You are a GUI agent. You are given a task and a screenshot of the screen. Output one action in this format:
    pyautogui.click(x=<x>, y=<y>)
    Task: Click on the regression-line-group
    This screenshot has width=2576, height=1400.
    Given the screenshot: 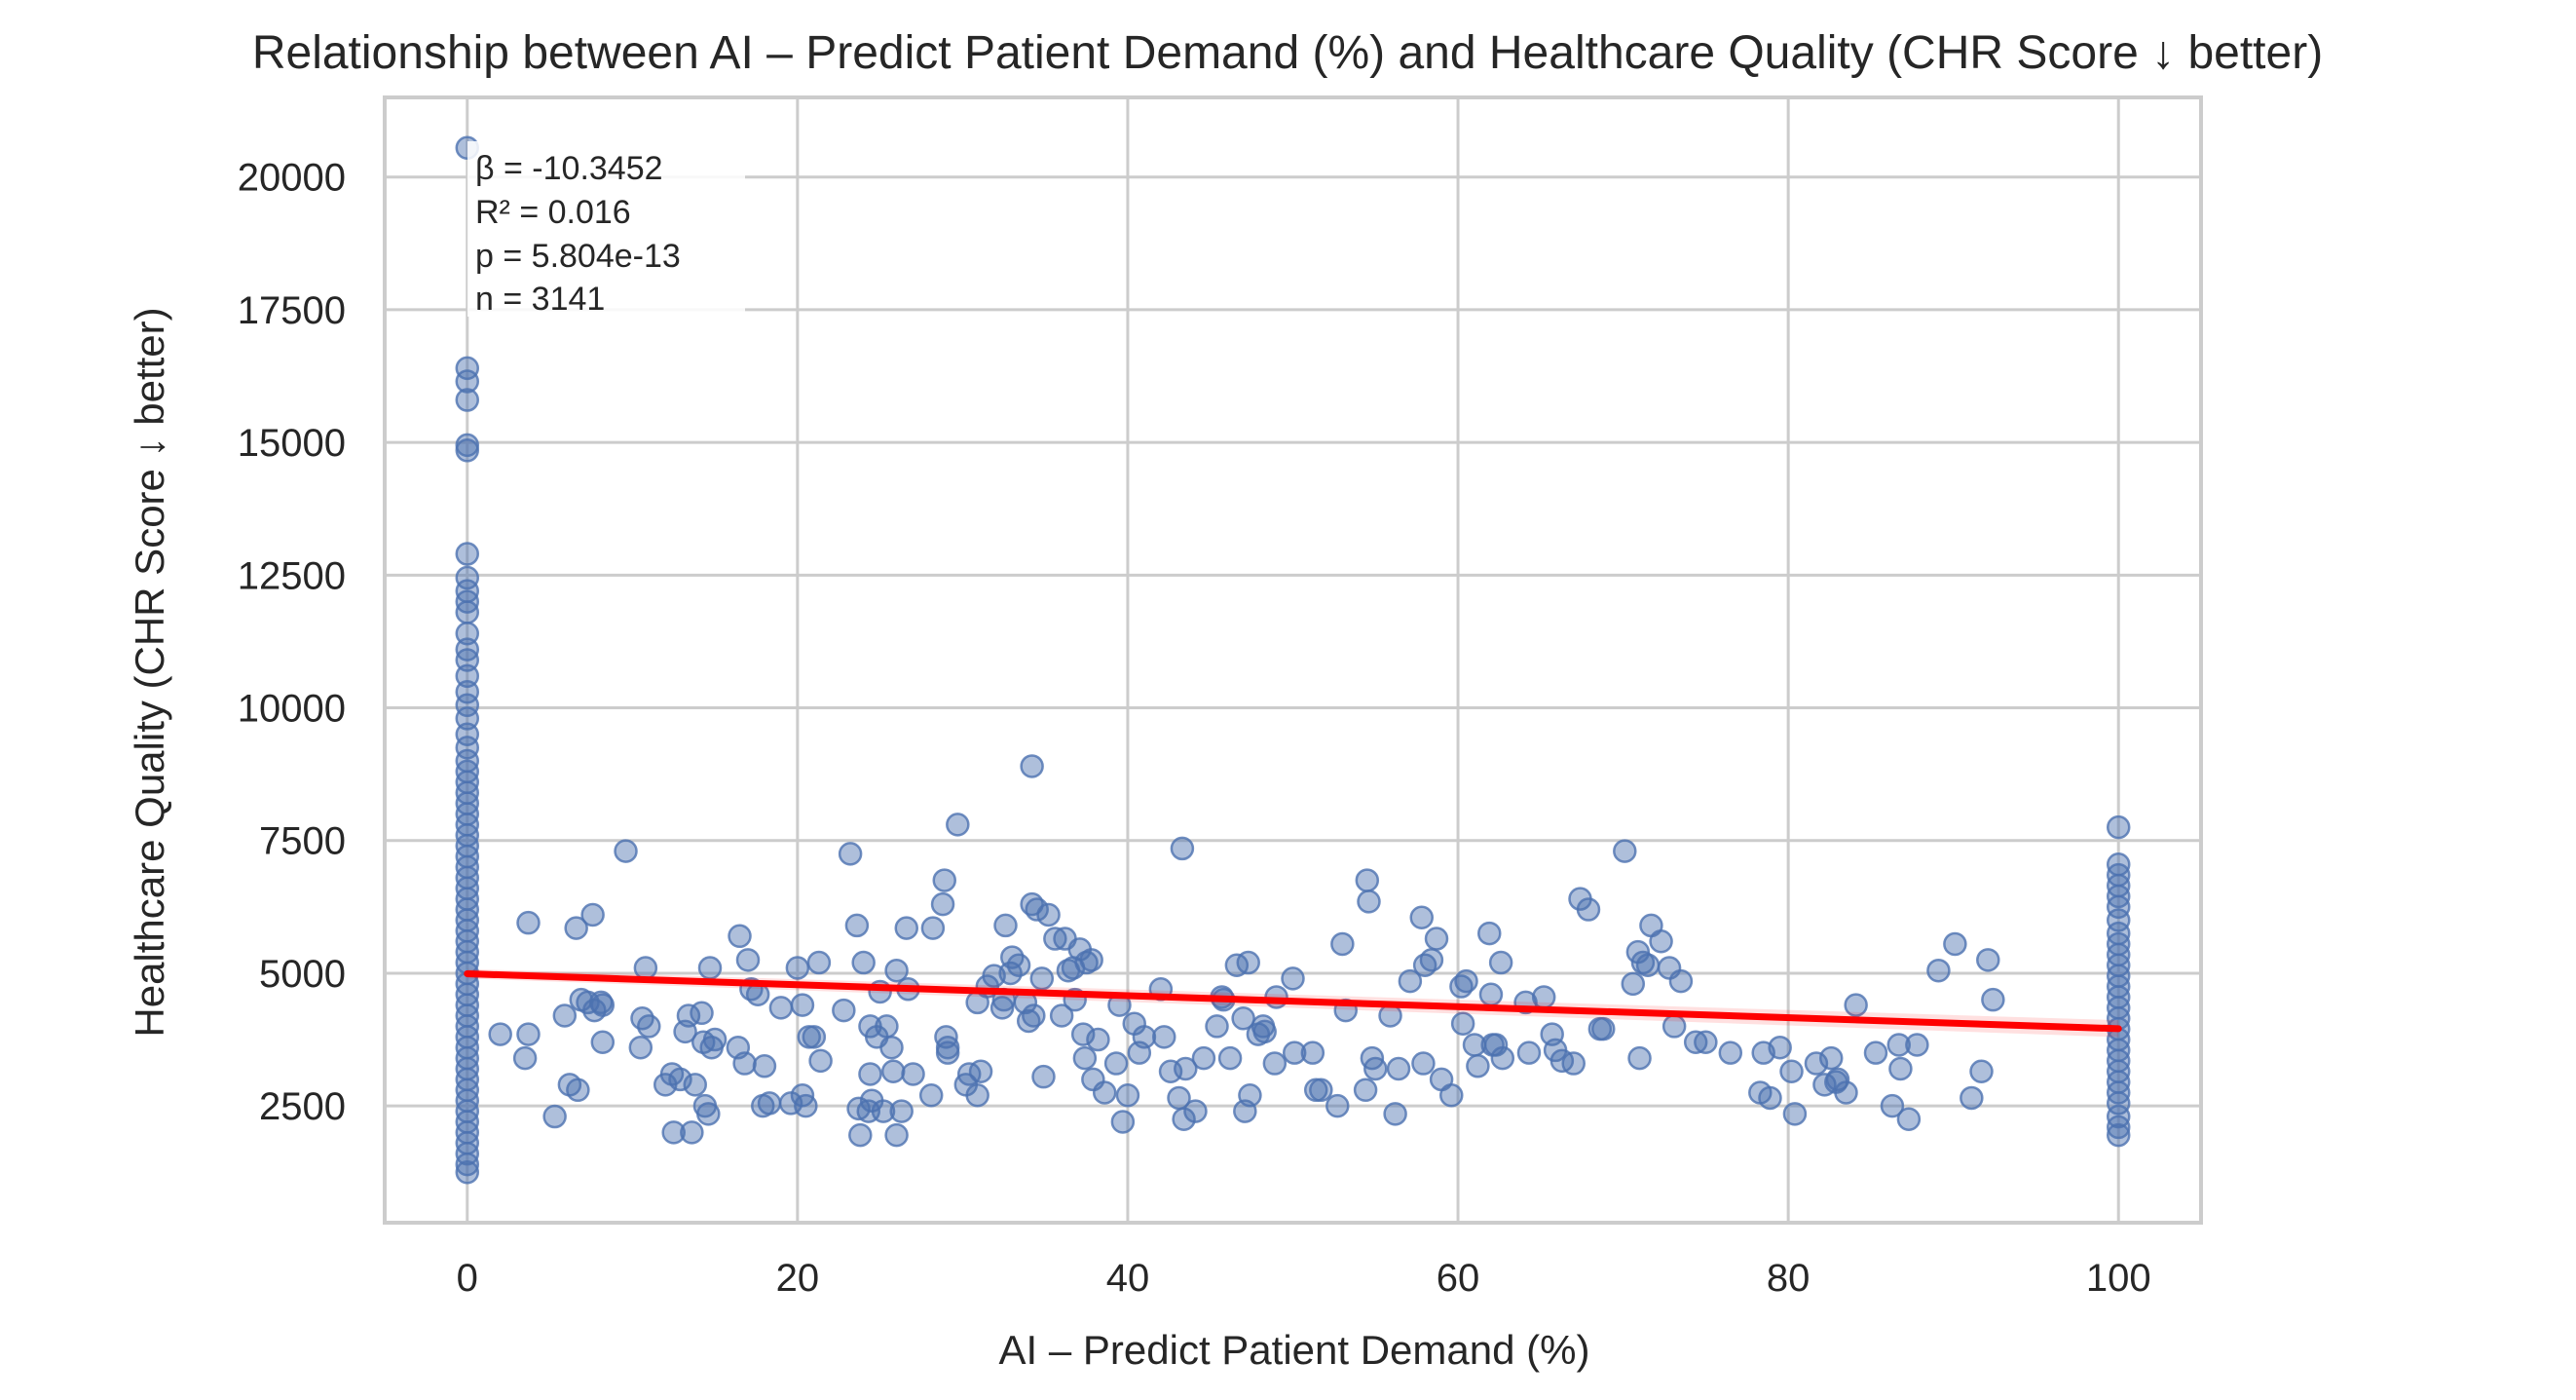 What is the action you would take?
    pyautogui.click(x=1293, y=1003)
    